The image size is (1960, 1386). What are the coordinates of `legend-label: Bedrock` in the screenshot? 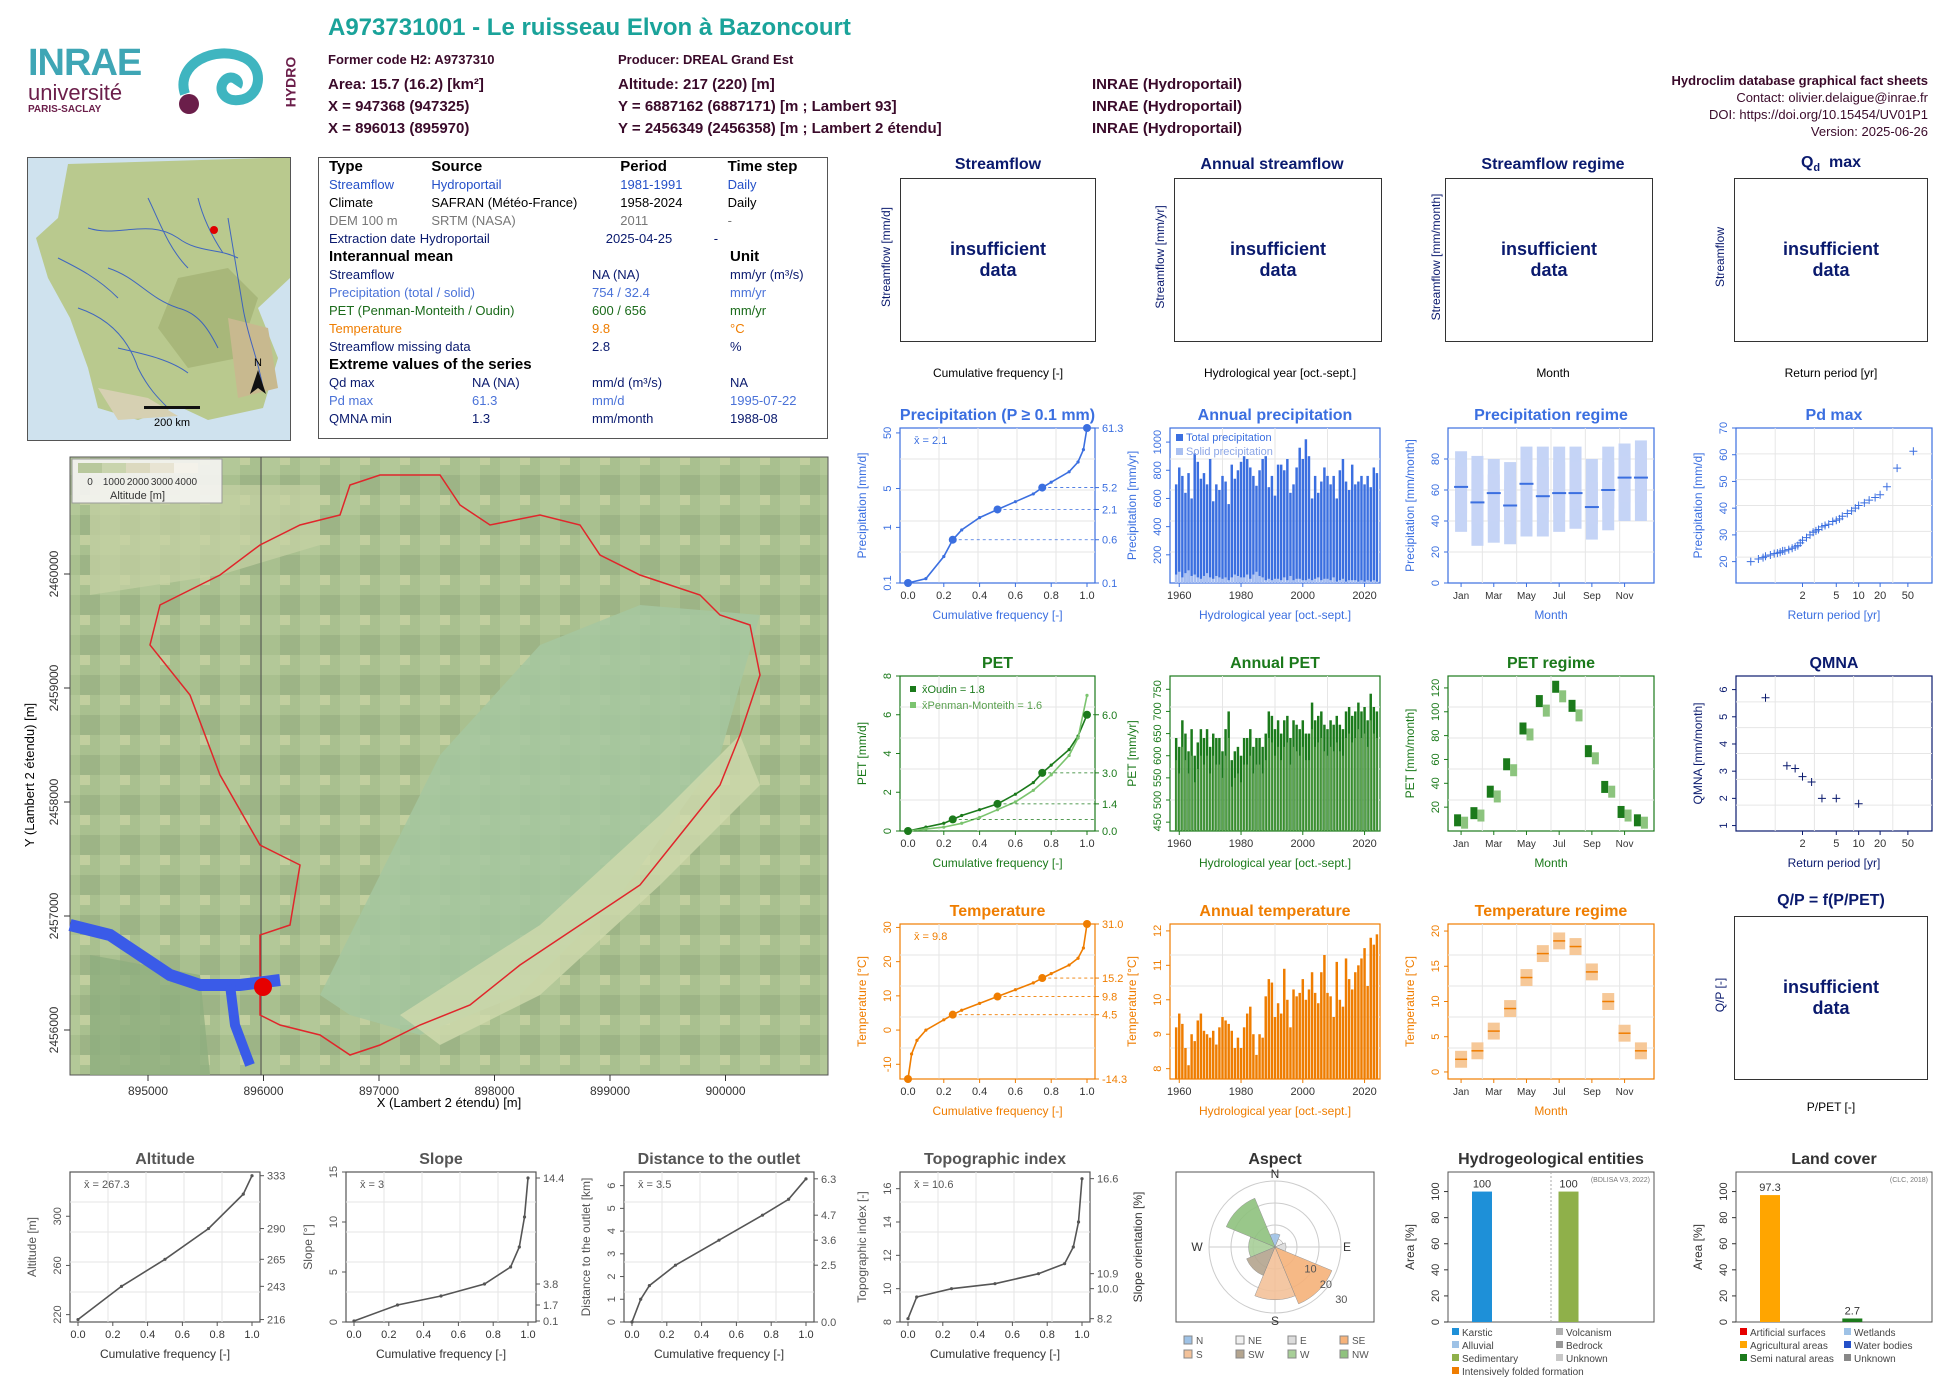 It's located at (1585, 1346).